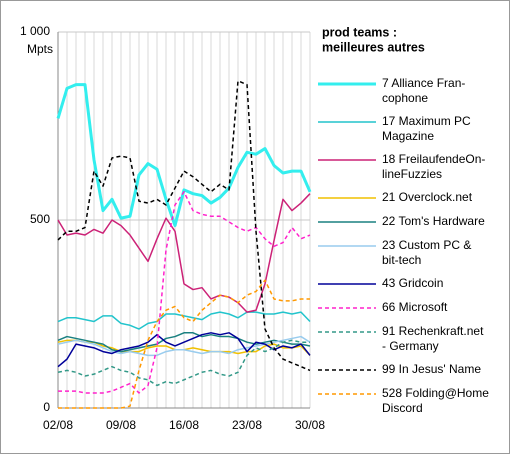 Image resolution: width=510 pixels, height=454 pixels. What do you see at coordinates (184, 425) in the screenshot?
I see `x-tick-label: 16/08` at bounding box center [184, 425].